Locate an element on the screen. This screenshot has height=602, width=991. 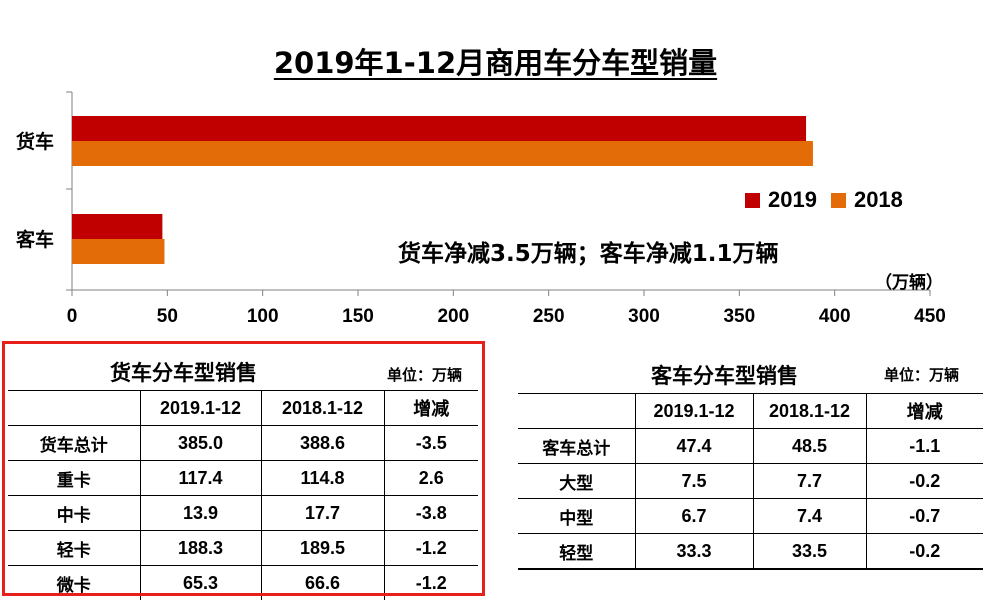
bar-2019-truck is located at coordinates (439, 128).